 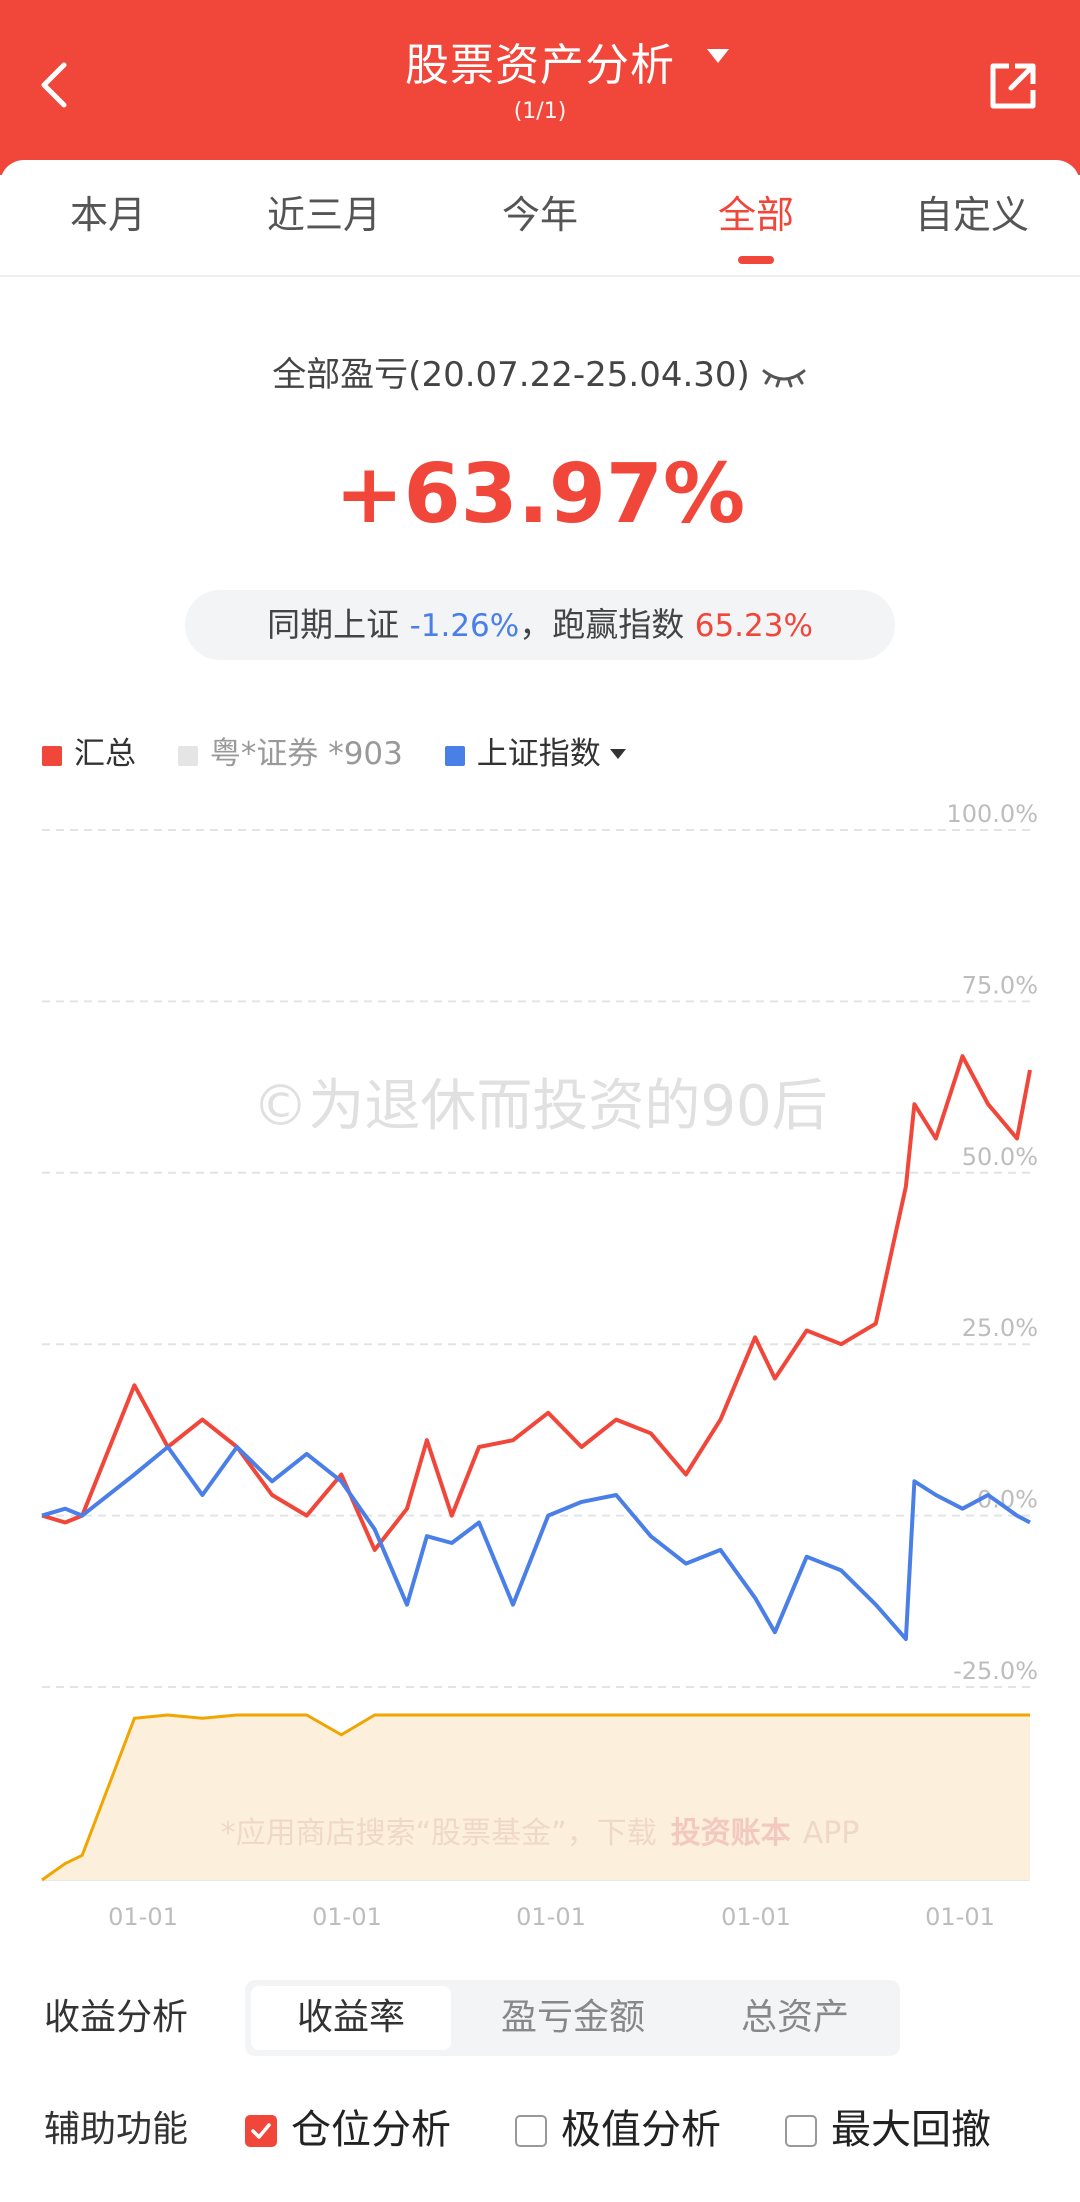 I want to click on legend-label: 汇总, so click(x=105, y=754).